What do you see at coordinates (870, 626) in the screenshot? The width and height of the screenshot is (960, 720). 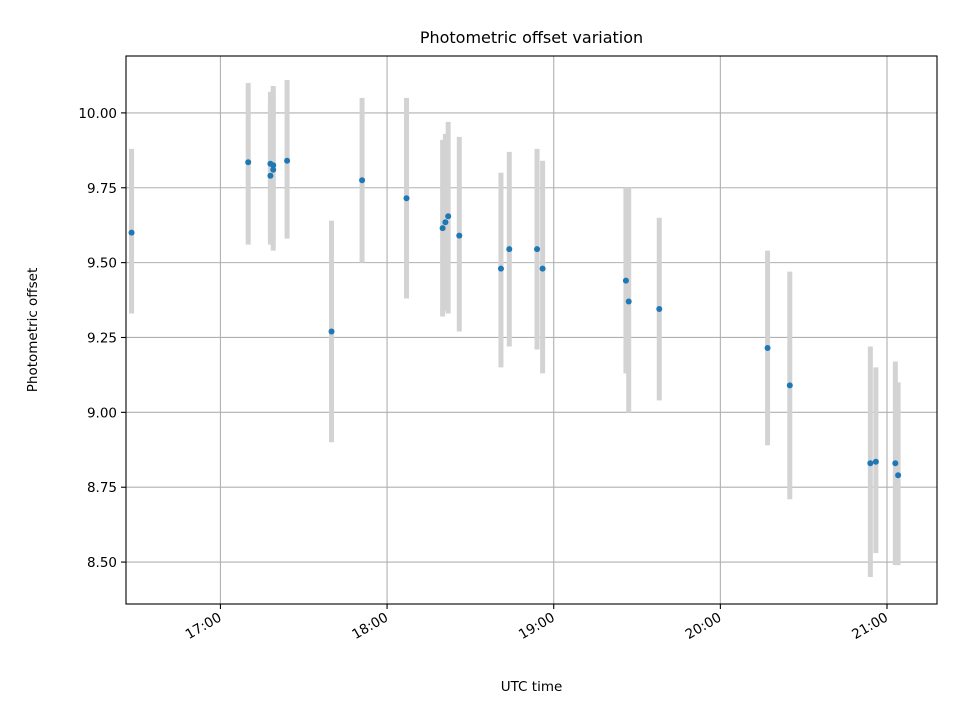 I see `x-tick-label: 21:00` at bounding box center [870, 626].